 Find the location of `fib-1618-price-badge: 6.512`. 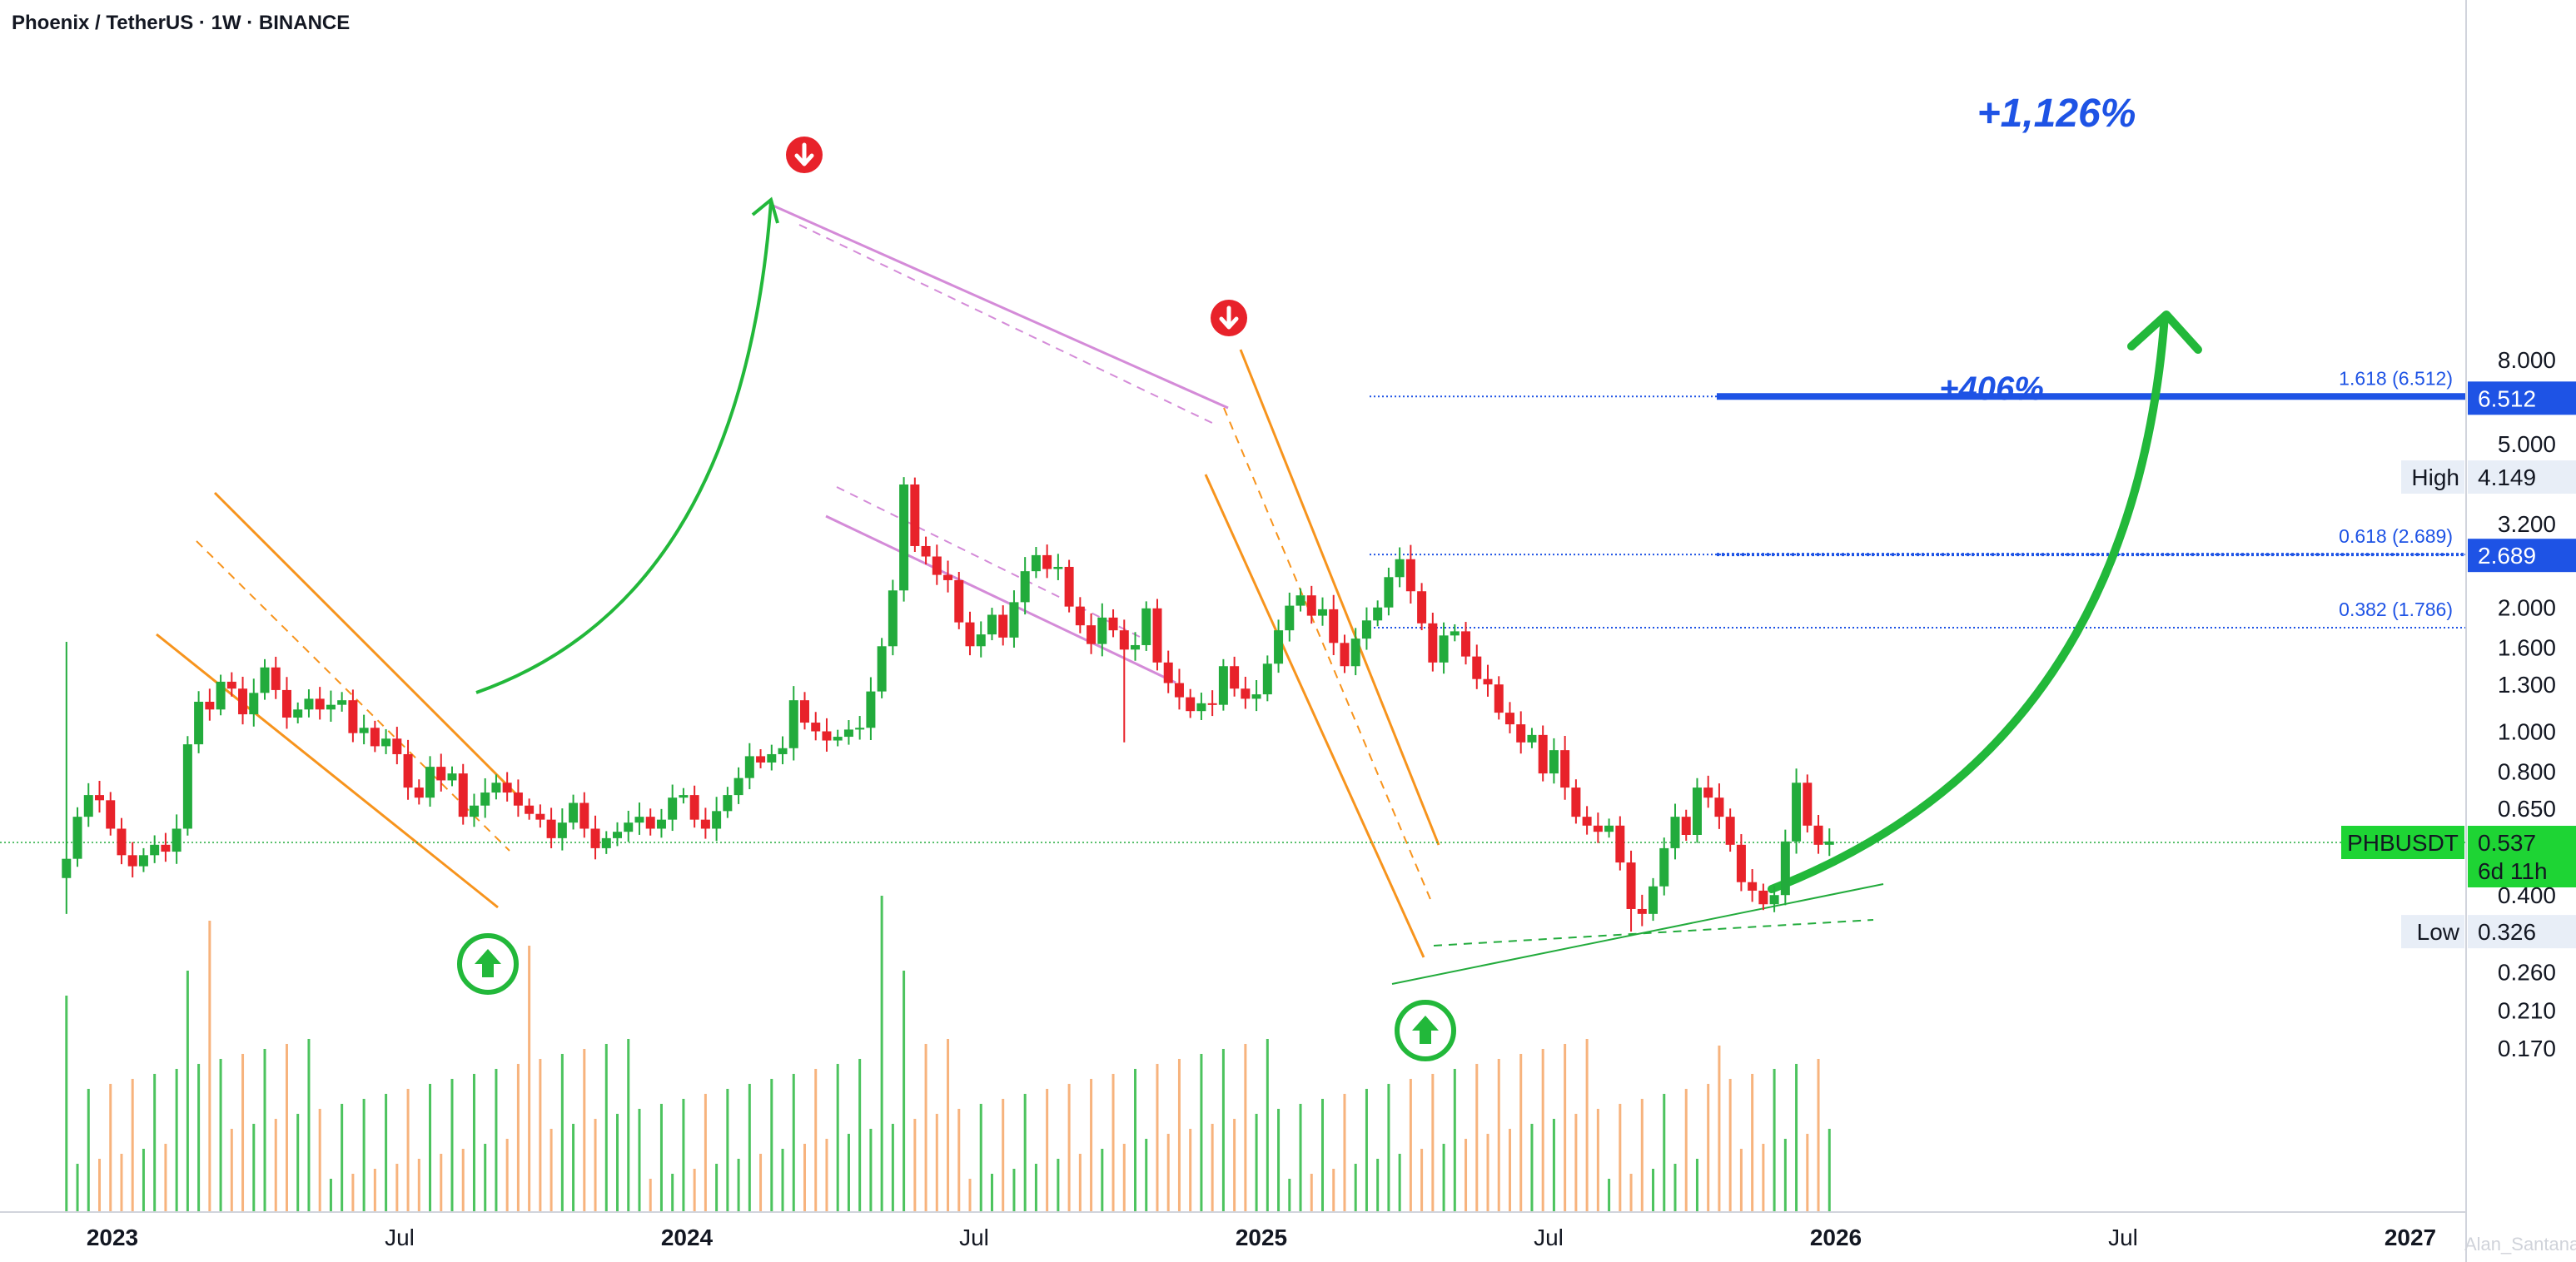

fib-1618-price-badge: 6.512 is located at coordinates (2522, 398).